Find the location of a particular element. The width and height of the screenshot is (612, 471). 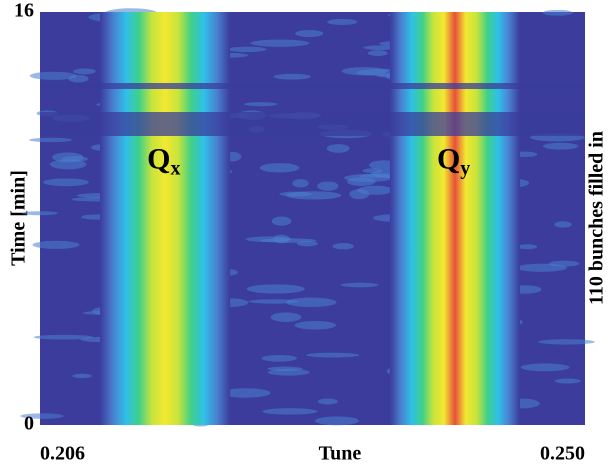

band-label: Qx is located at coordinates (163, 161).